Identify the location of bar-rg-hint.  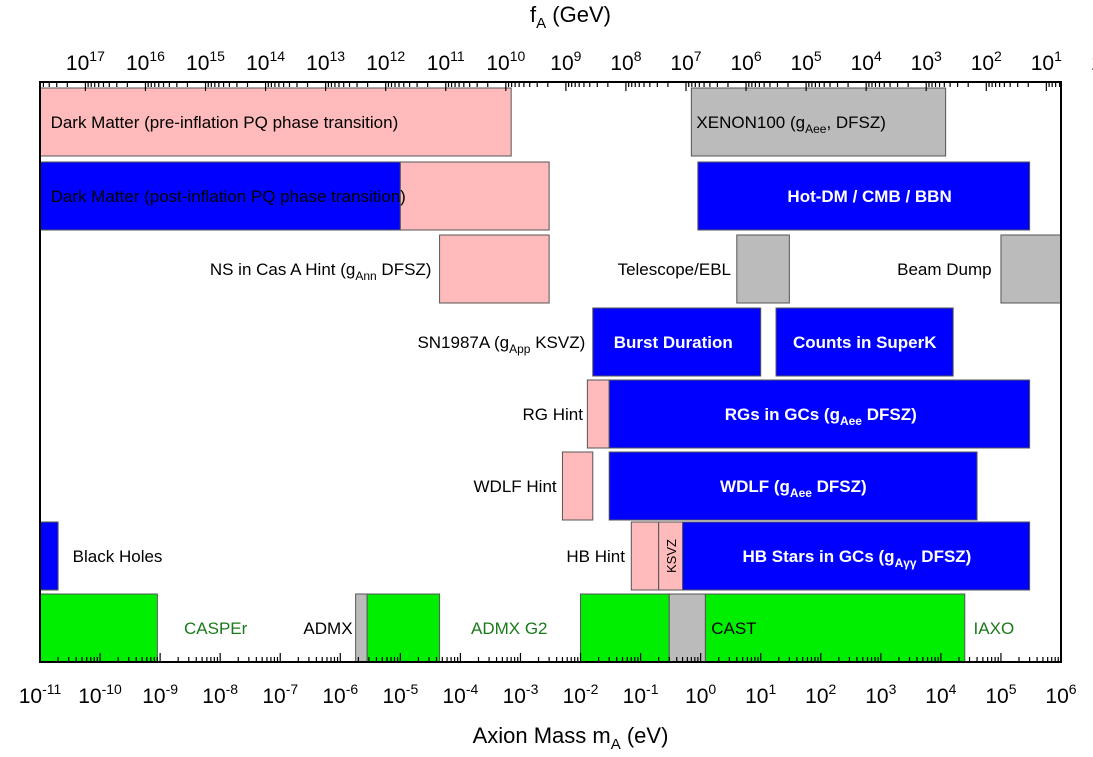
(598, 414).